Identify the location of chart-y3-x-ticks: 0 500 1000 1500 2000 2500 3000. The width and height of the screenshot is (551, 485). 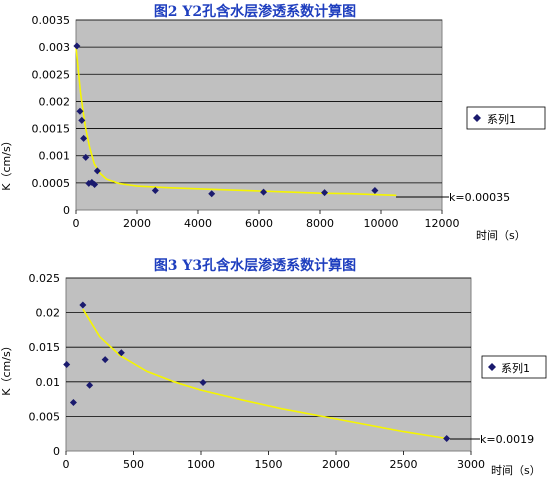
(274, 461).